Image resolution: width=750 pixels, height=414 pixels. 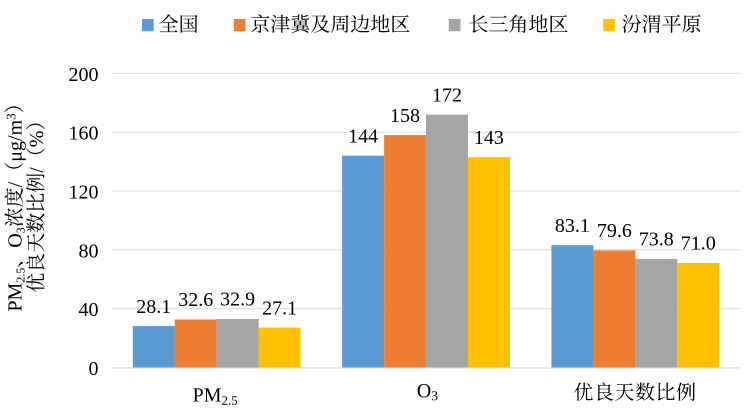 I want to click on svg-text: 71.0, so click(x=698, y=244).